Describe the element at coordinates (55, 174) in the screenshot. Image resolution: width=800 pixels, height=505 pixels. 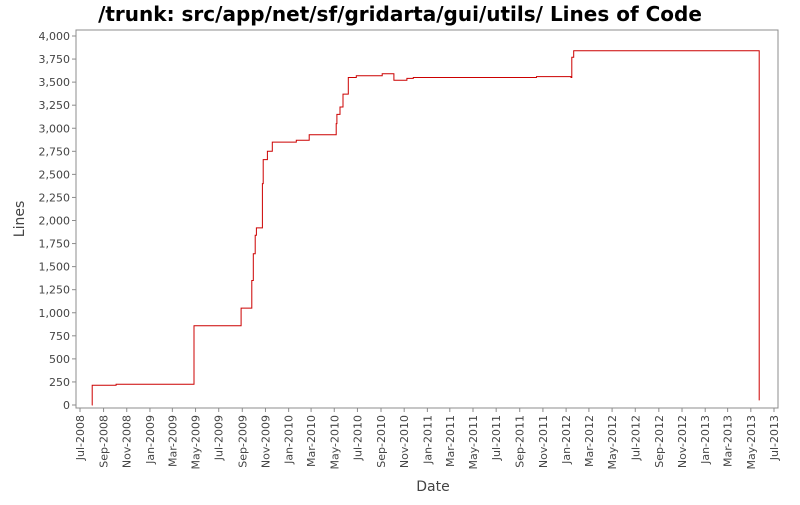
I see `y-tick-label: 2,500` at that location.